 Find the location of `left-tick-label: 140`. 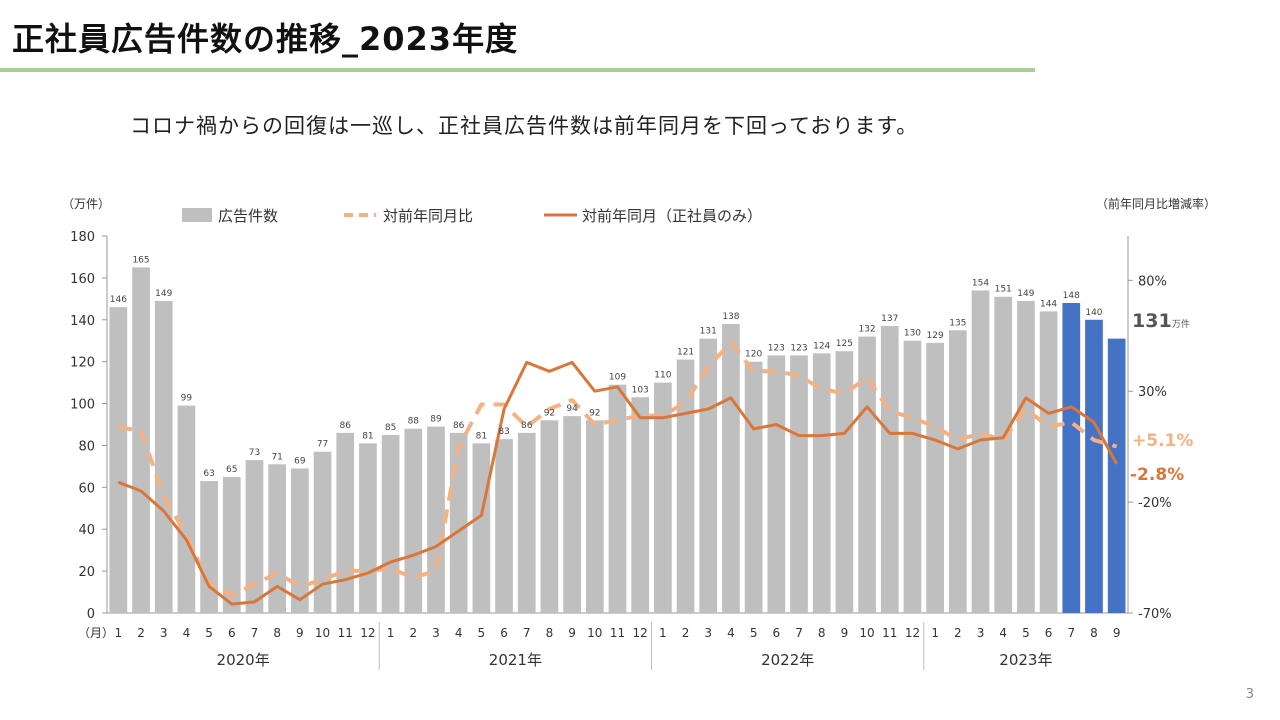

left-tick-label: 140 is located at coordinates (82, 321).